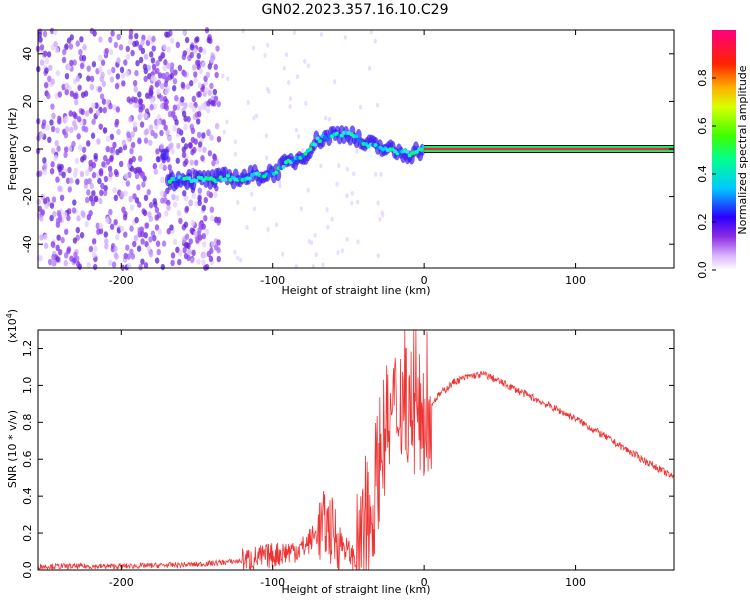 The width and height of the screenshot is (750, 600). What do you see at coordinates (121, 280) in the screenshot?
I see `spectrogram-x-tick-label: -200` at bounding box center [121, 280].